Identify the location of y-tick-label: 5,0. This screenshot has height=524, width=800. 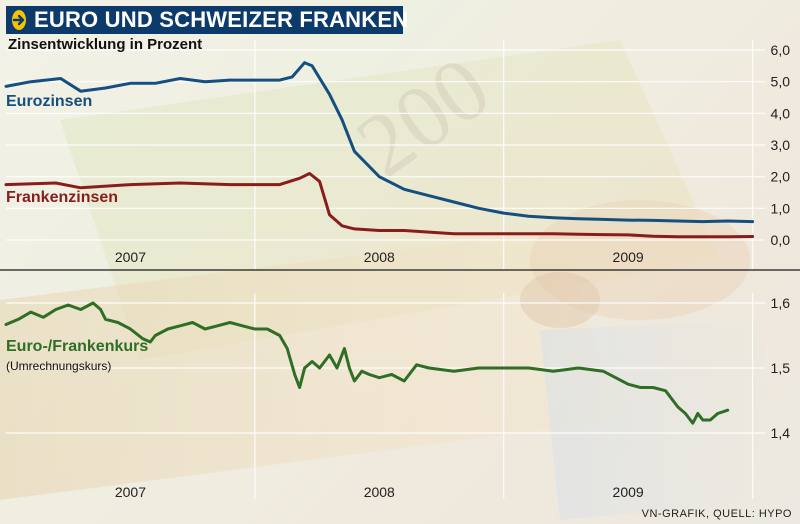
(781, 82).